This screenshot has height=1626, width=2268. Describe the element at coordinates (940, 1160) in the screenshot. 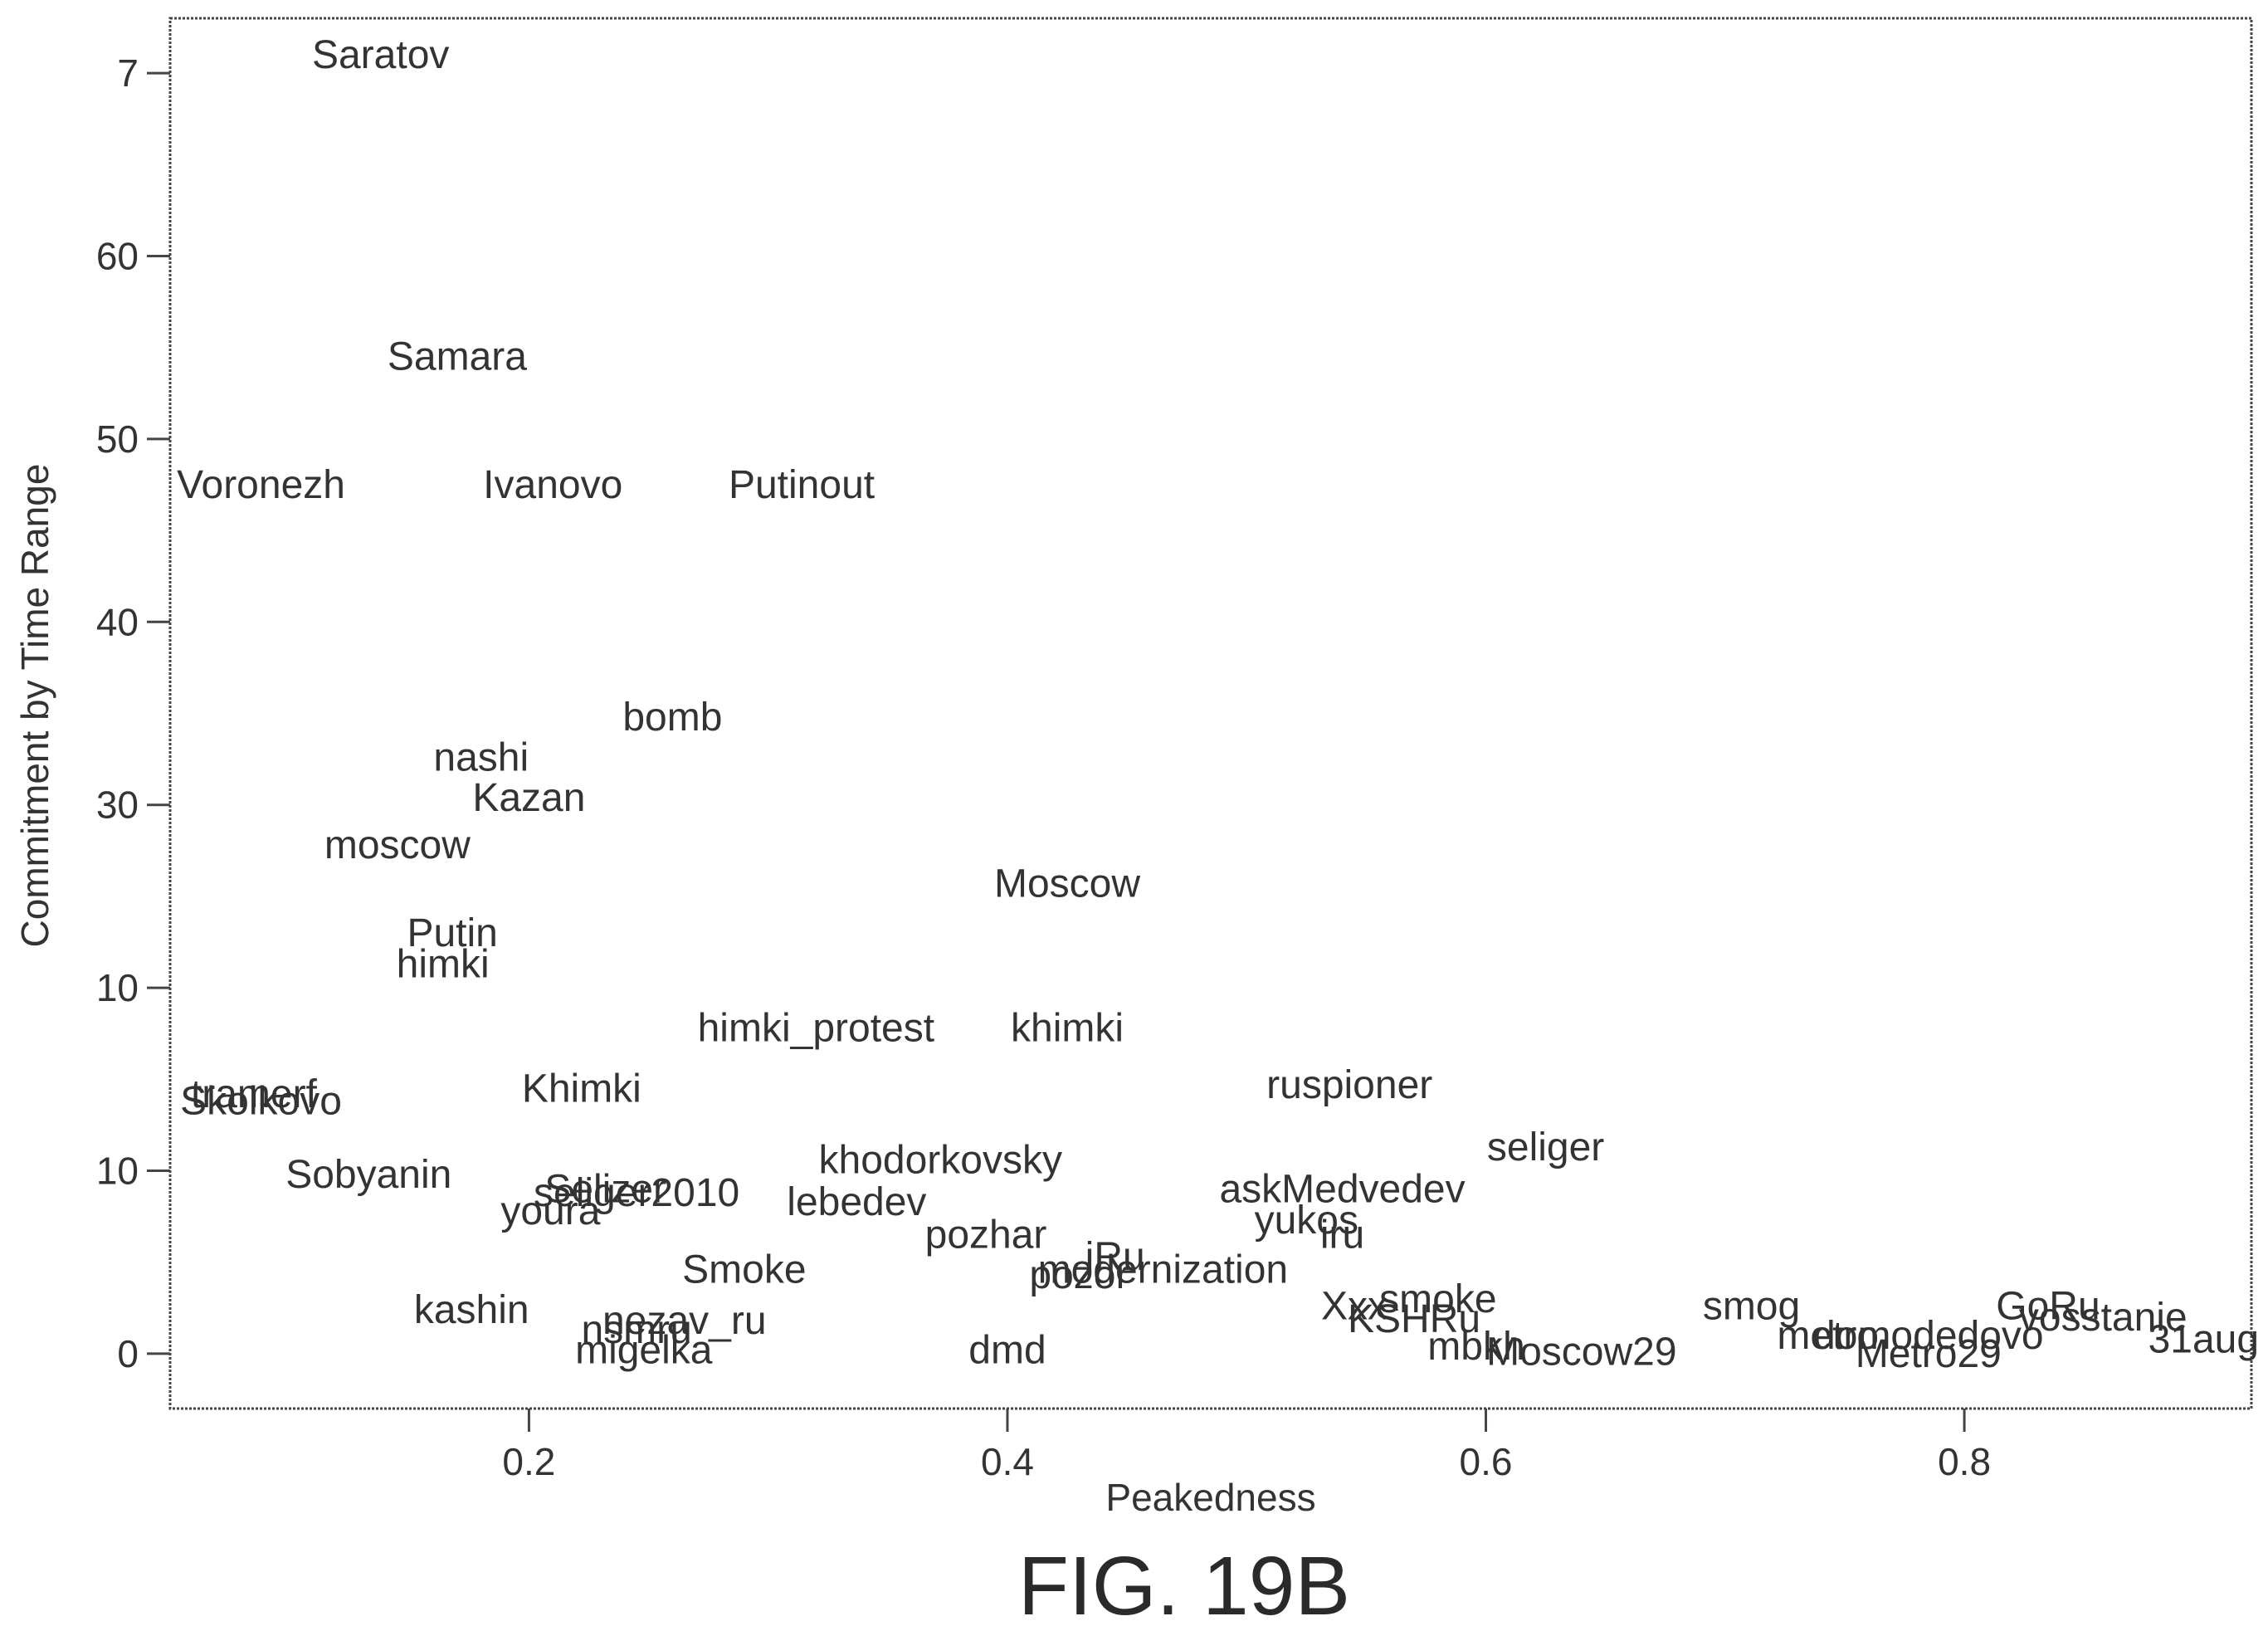

I see `data-point-label: khodorkovsky` at that location.